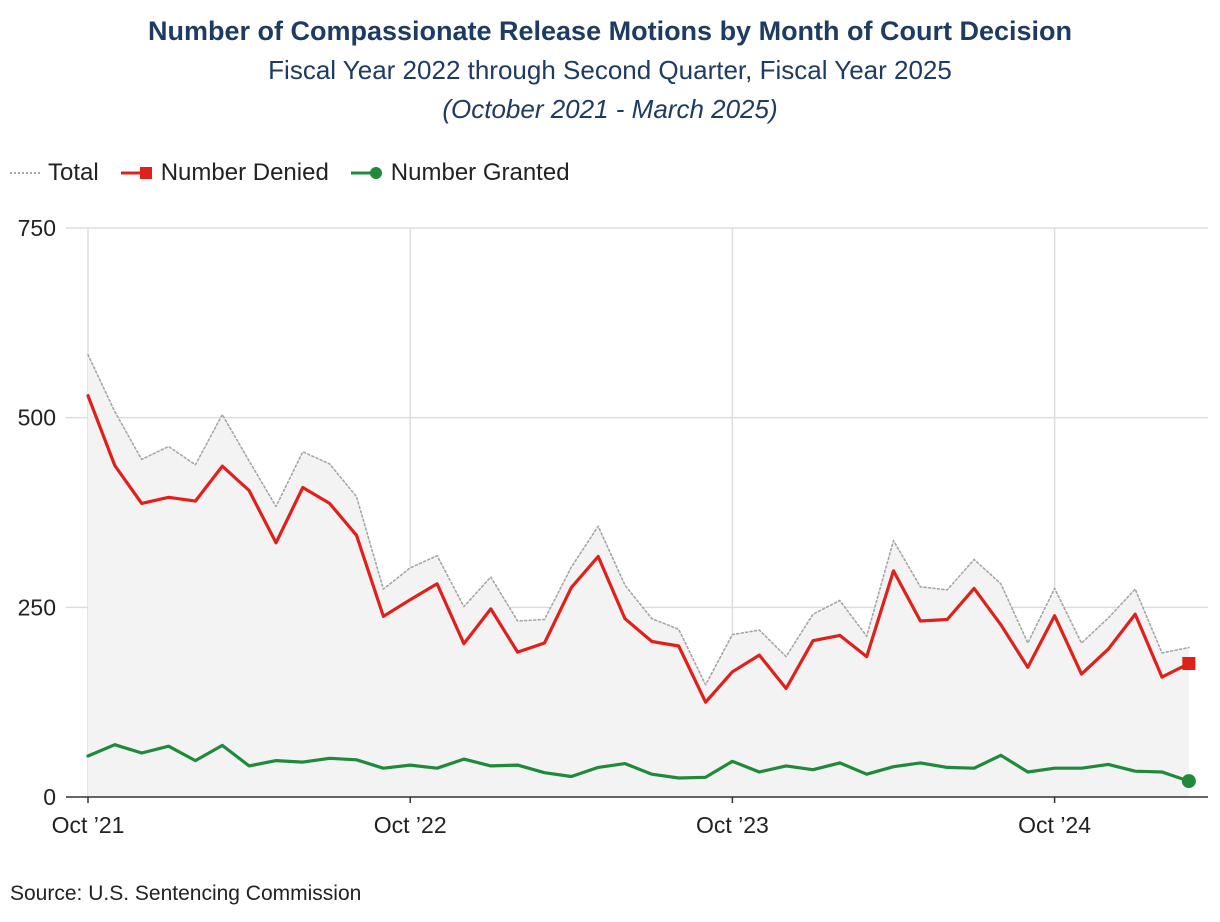  Describe the element at coordinates (88, 825) in the screenshot. I see `x-tick-label: Oct ’21` at that location.